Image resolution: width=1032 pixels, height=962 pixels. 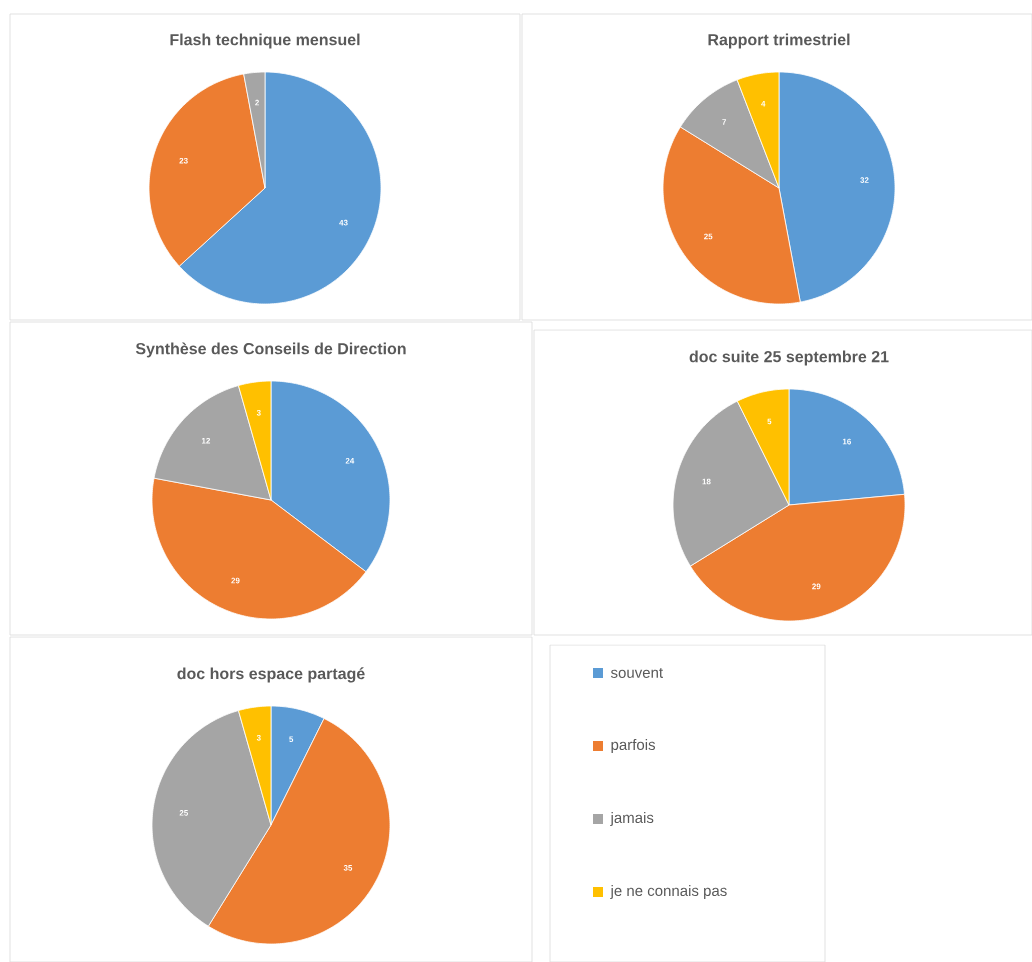 What do you see at coordinates (348, 868) in the screenshot?
I see `data-label: 35` at bounding box center [348, 868].